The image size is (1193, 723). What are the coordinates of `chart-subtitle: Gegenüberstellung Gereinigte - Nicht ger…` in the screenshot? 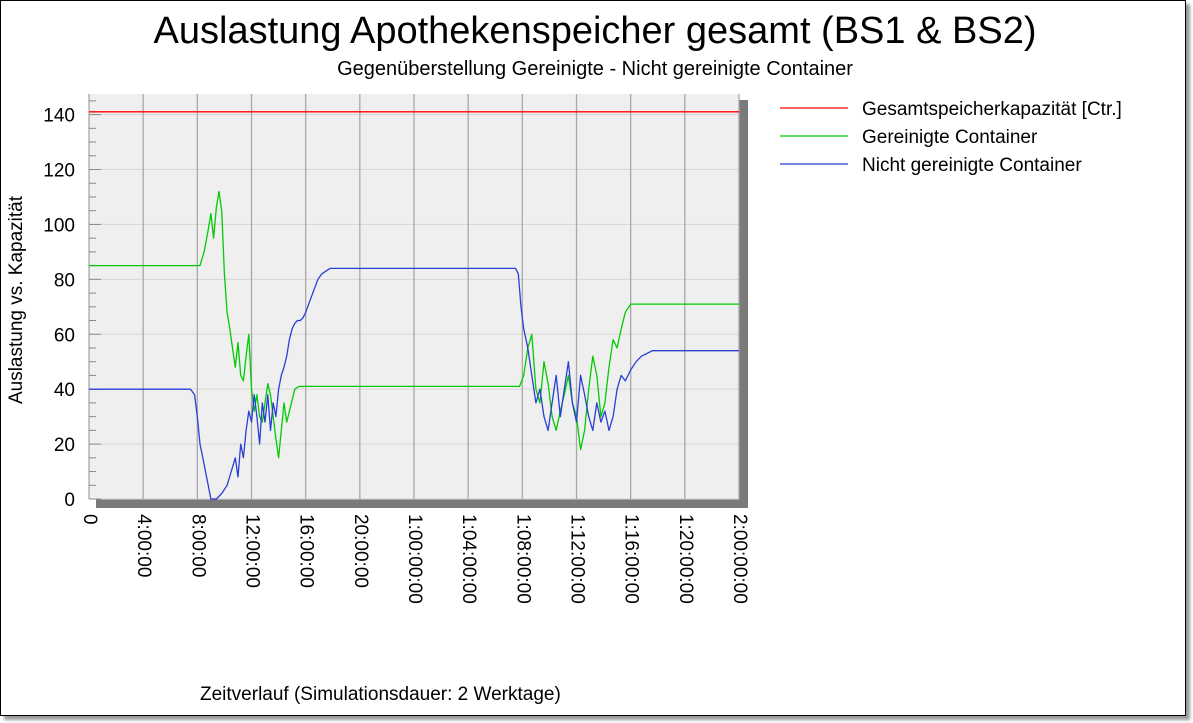 It's located at (595, 69).